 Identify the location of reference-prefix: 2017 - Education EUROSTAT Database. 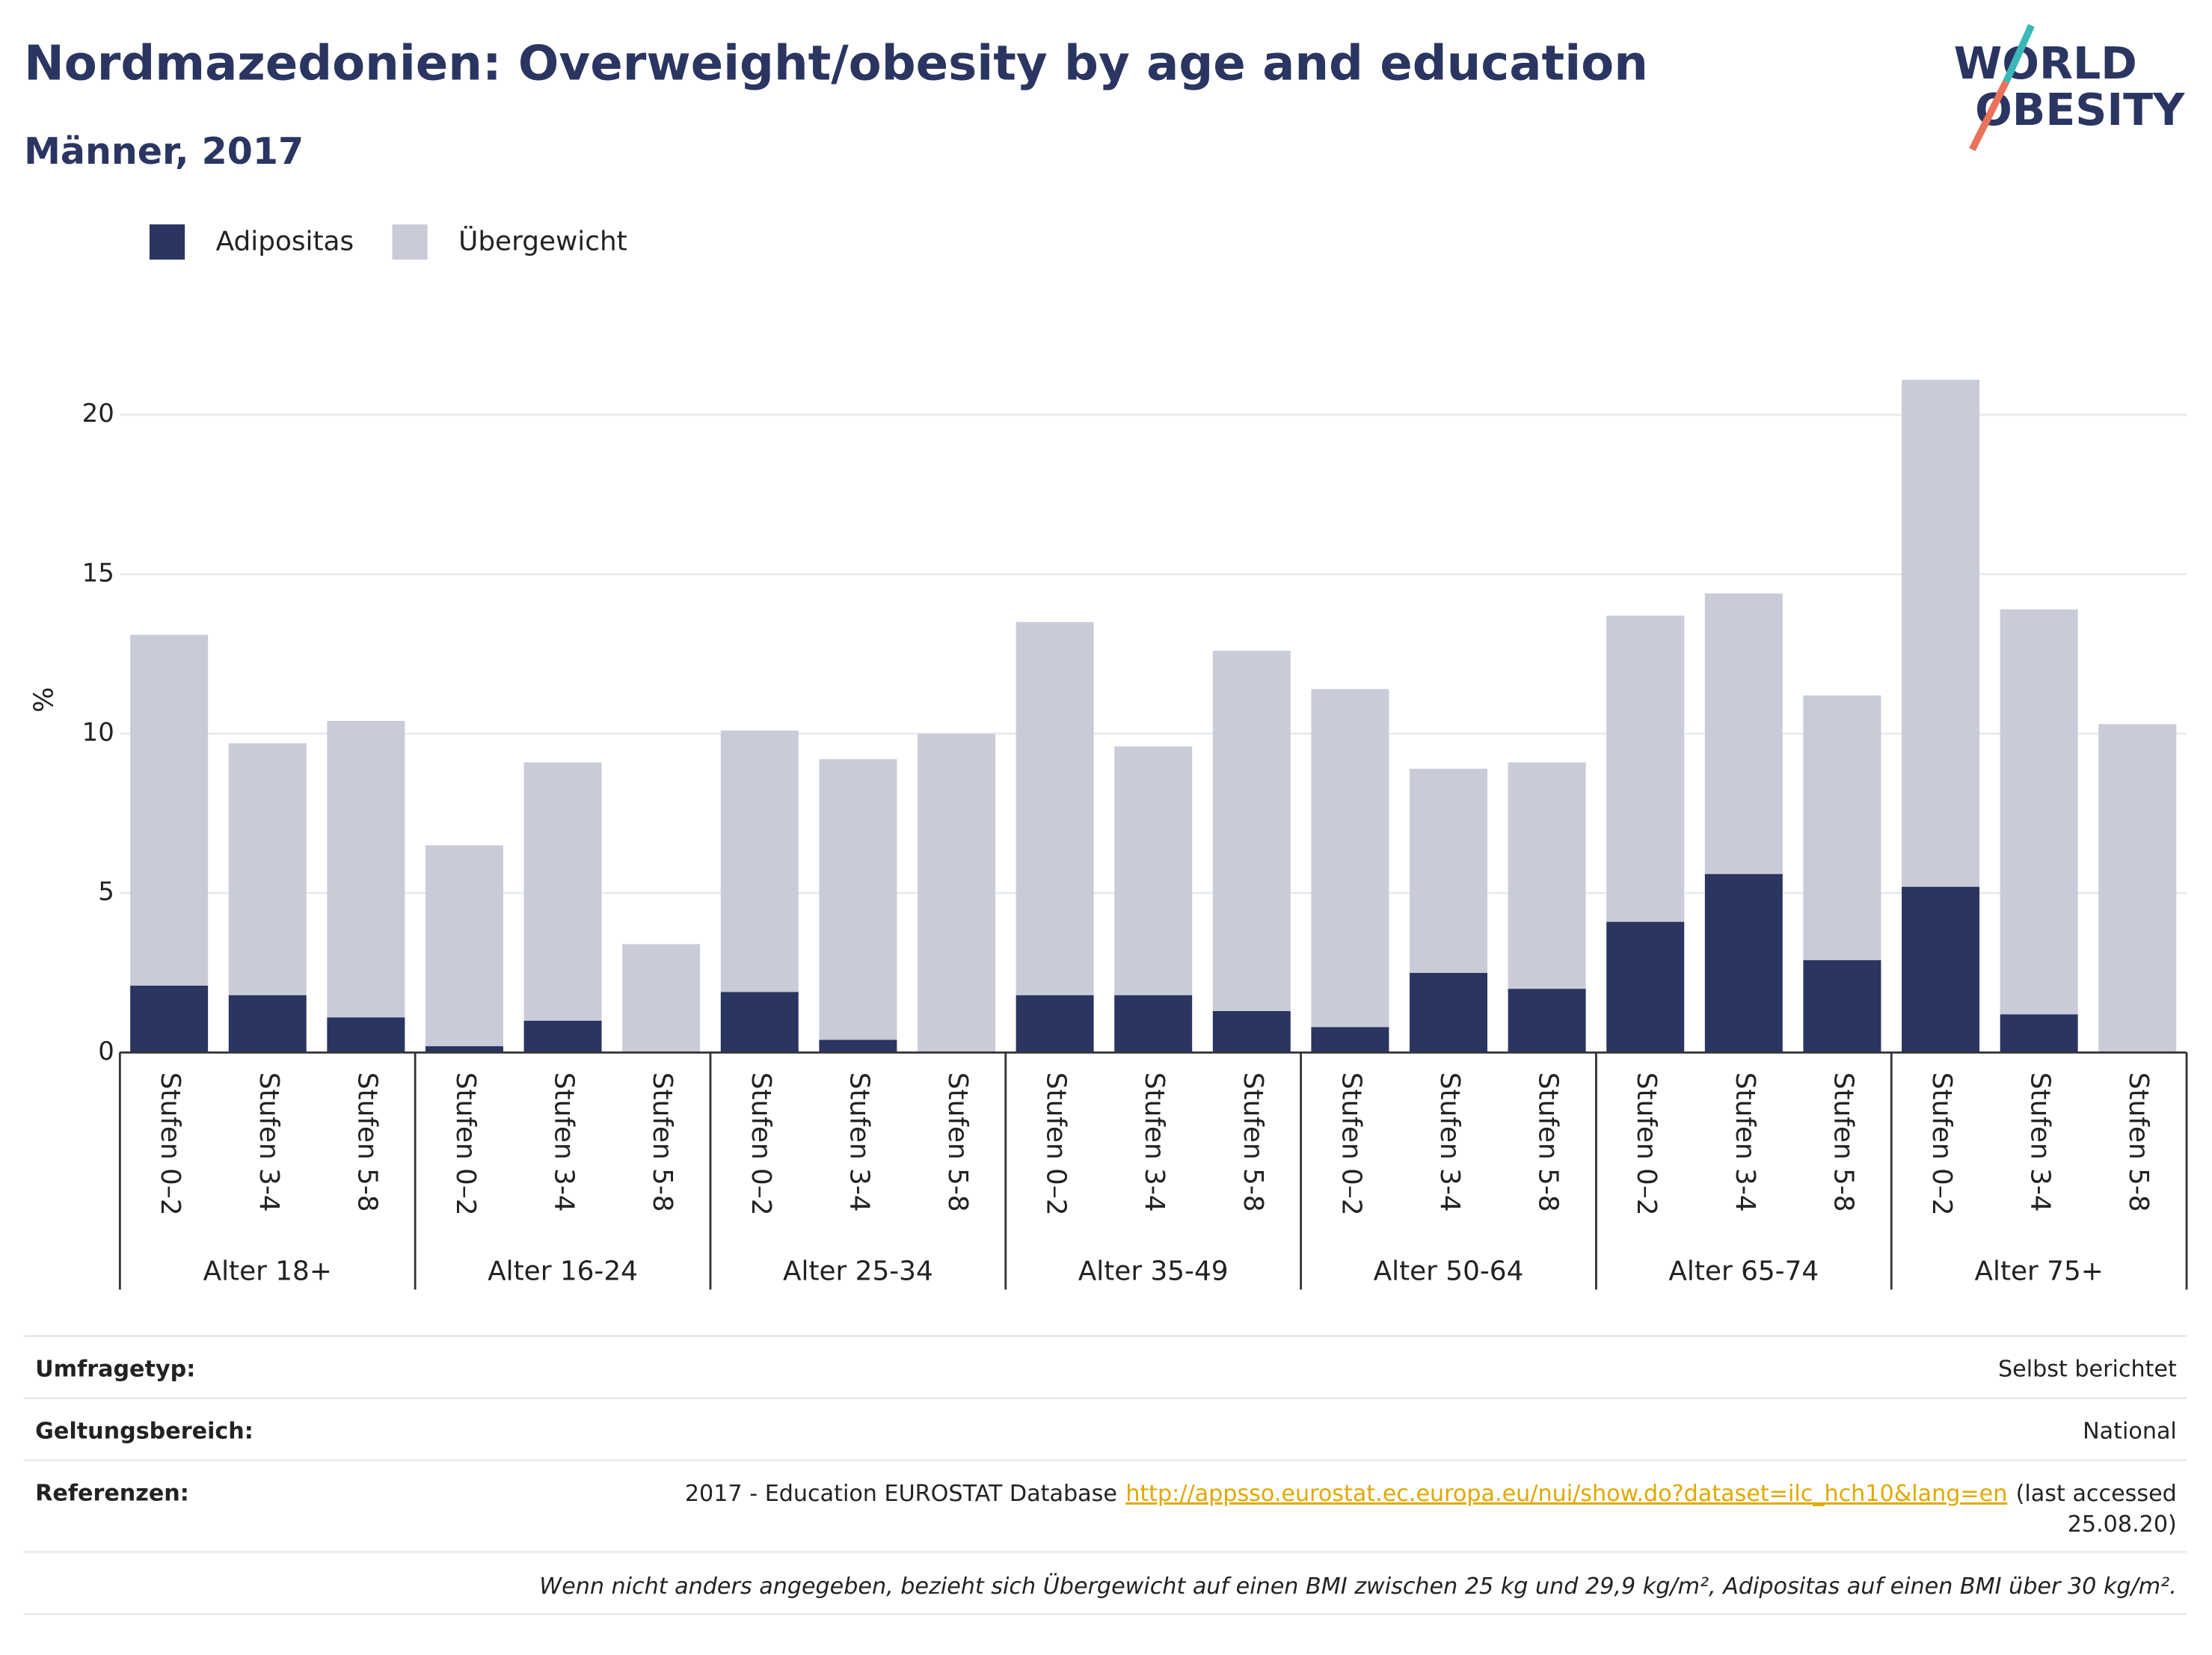
(901, 1493).